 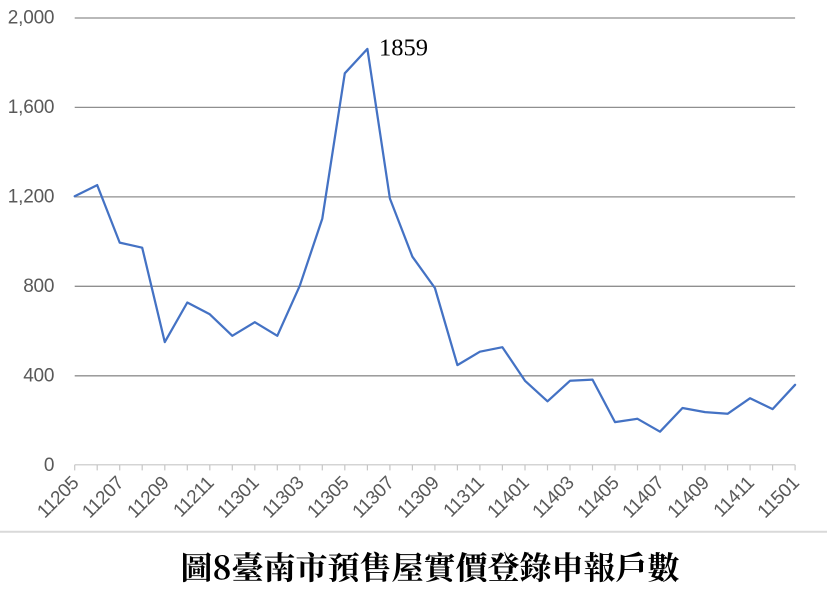 What do you see at coordinates (31, 197) in the screenshot?
I see `svg-text: 1,200` at bounding box center [31, 197].